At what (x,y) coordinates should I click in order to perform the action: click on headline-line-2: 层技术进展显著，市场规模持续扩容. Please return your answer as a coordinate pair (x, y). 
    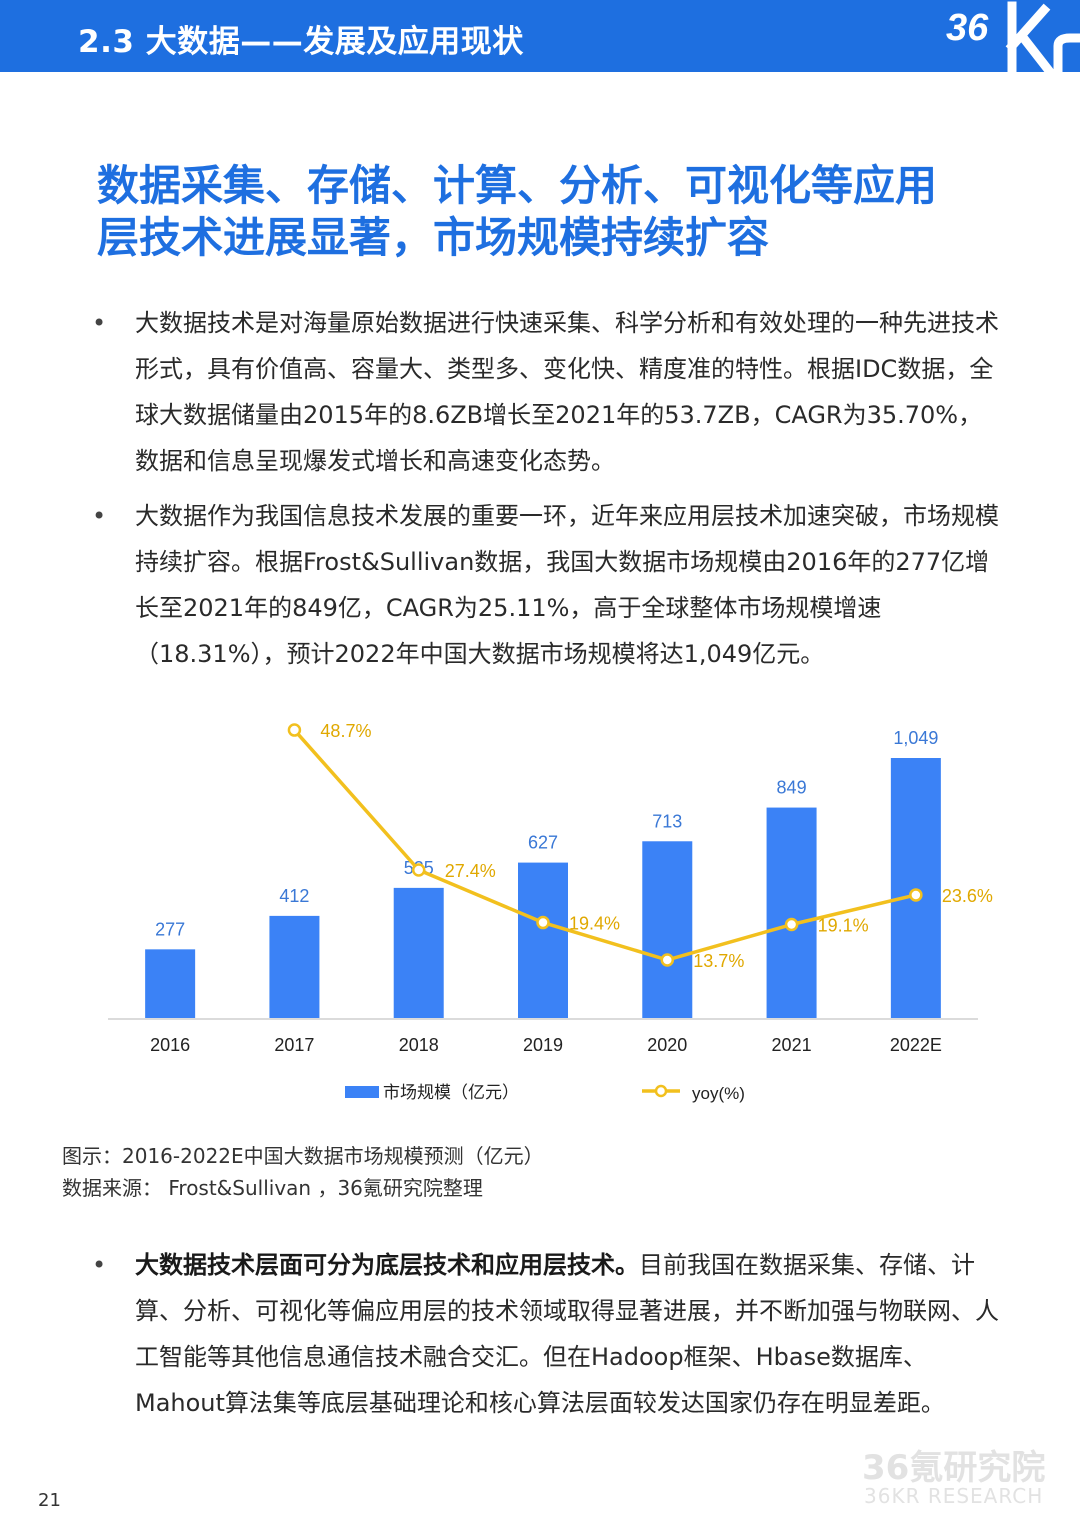
    Looking at the image, I should click on (433, 237).